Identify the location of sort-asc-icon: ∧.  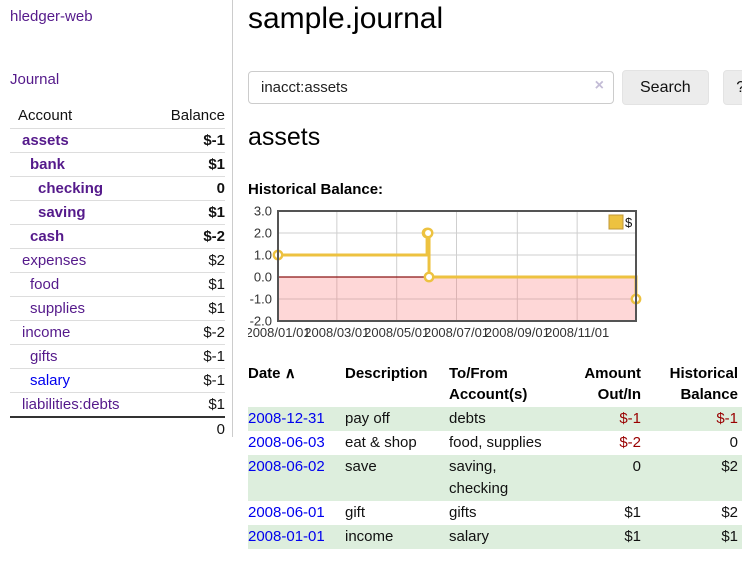
(290, 373).